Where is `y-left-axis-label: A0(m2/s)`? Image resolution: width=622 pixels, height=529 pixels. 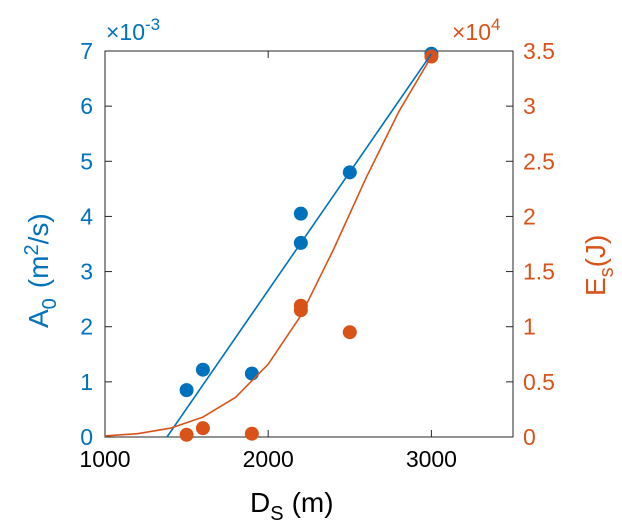
y-left-axis-label: A0(m2/s) is located at coordinates (41, 270).